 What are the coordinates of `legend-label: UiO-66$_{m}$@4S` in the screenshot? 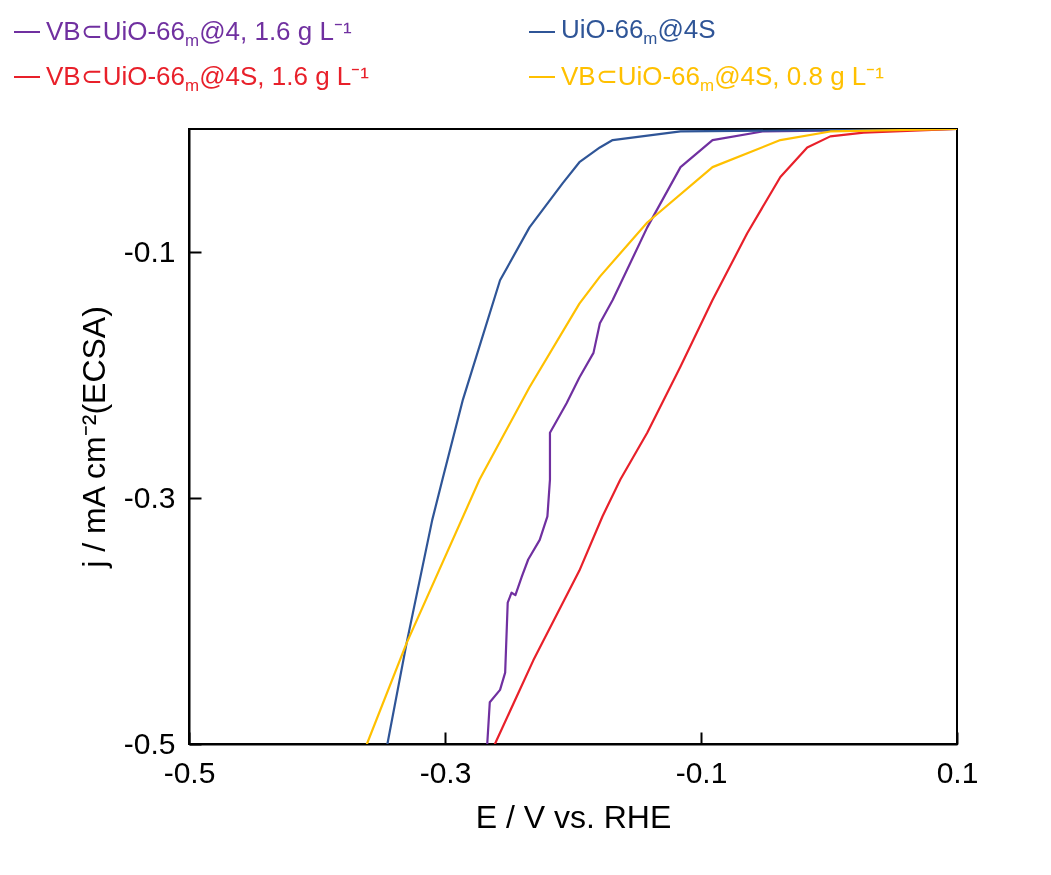 It's located at (638, 32).